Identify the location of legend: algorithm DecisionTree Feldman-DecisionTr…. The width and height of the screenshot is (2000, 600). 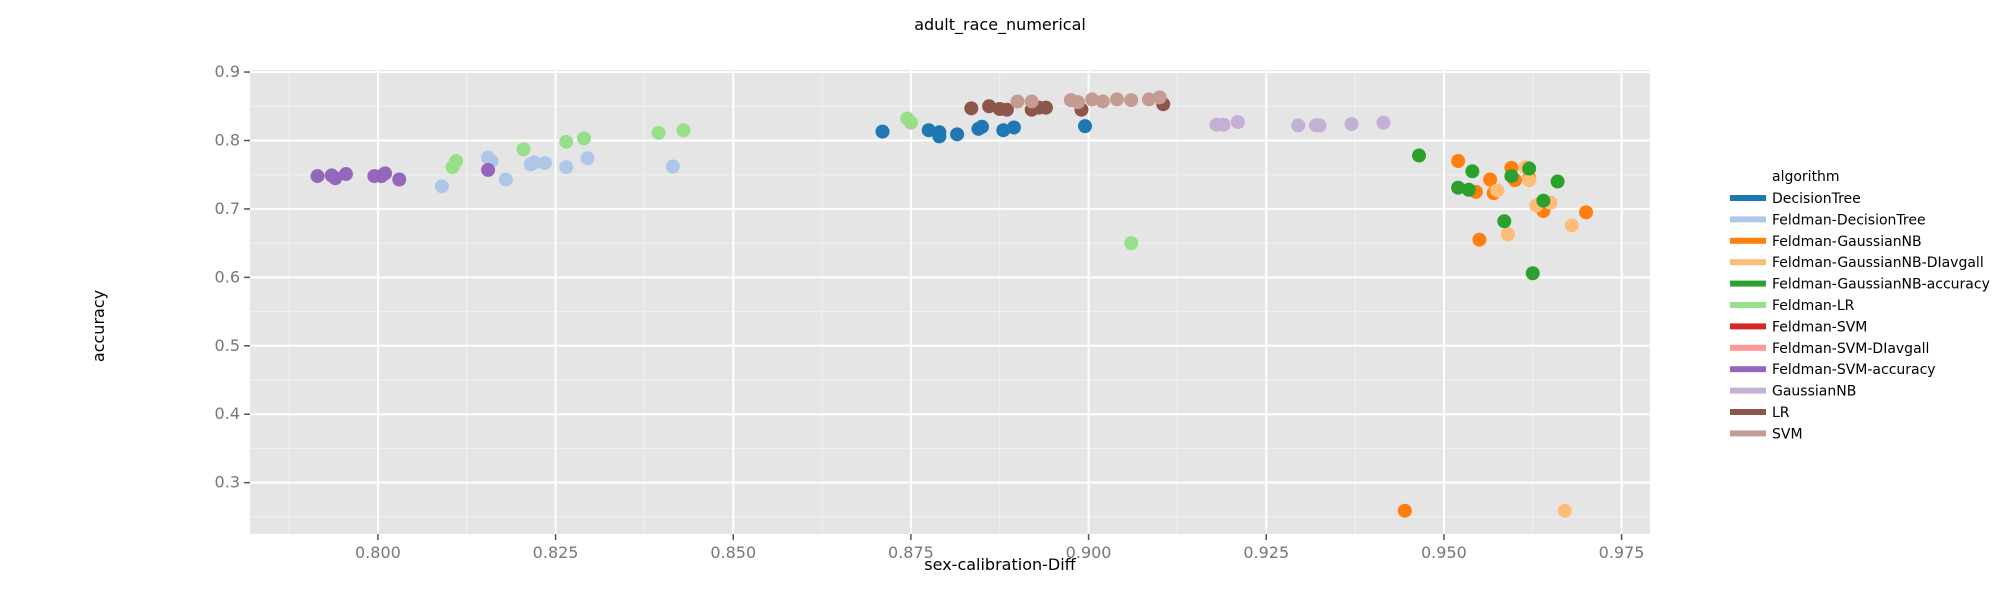
(1860, 305).